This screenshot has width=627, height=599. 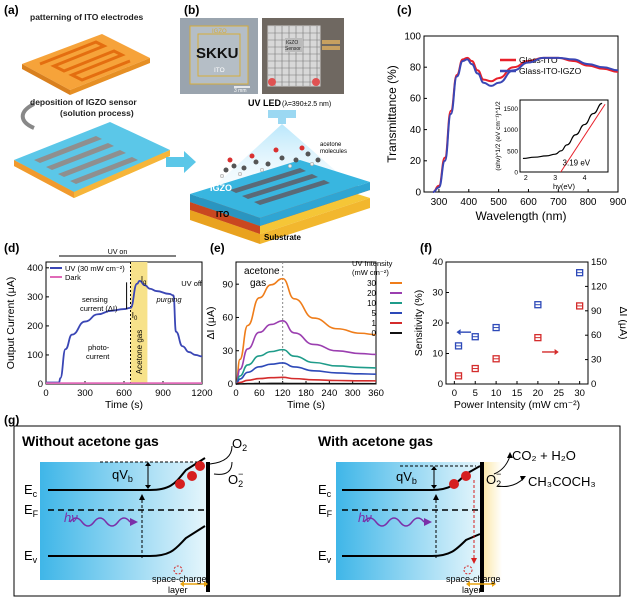 What do you see at coordinates (282, 114) in the screenshot?
I see `uv-led-icon` at bounding box center [282, 114].